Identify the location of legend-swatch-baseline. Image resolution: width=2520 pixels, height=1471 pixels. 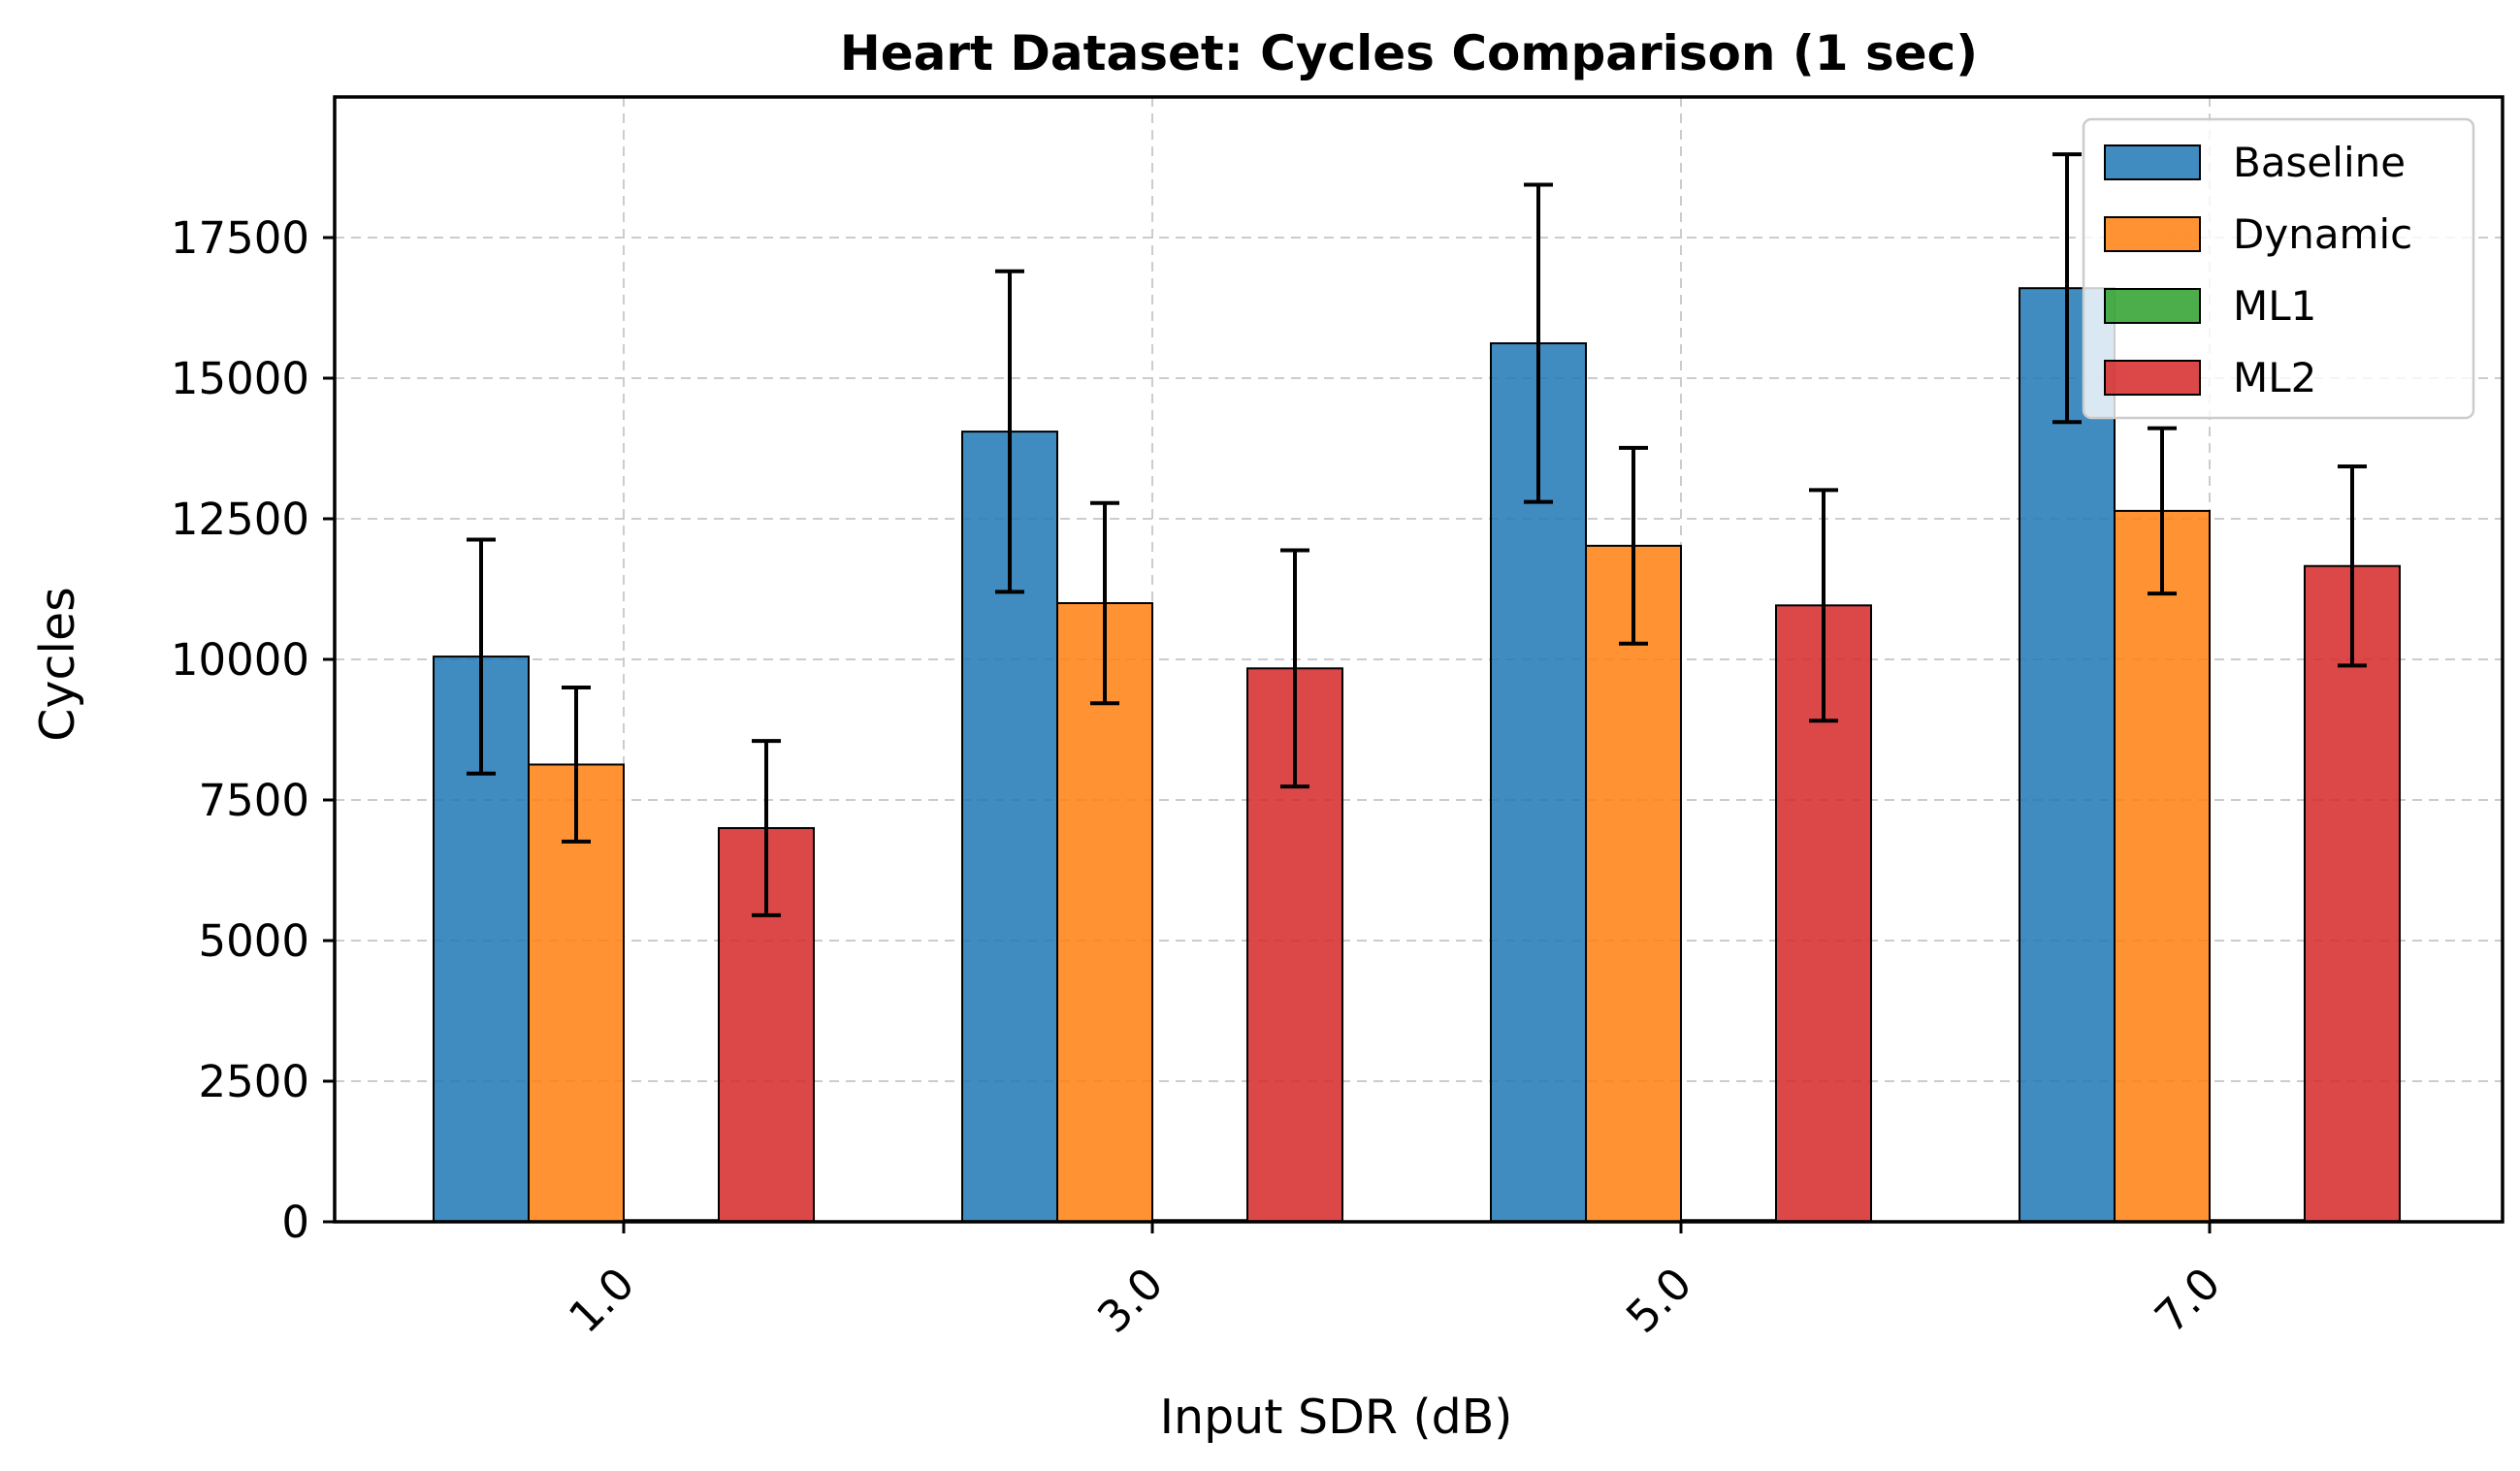
(2152, 162).